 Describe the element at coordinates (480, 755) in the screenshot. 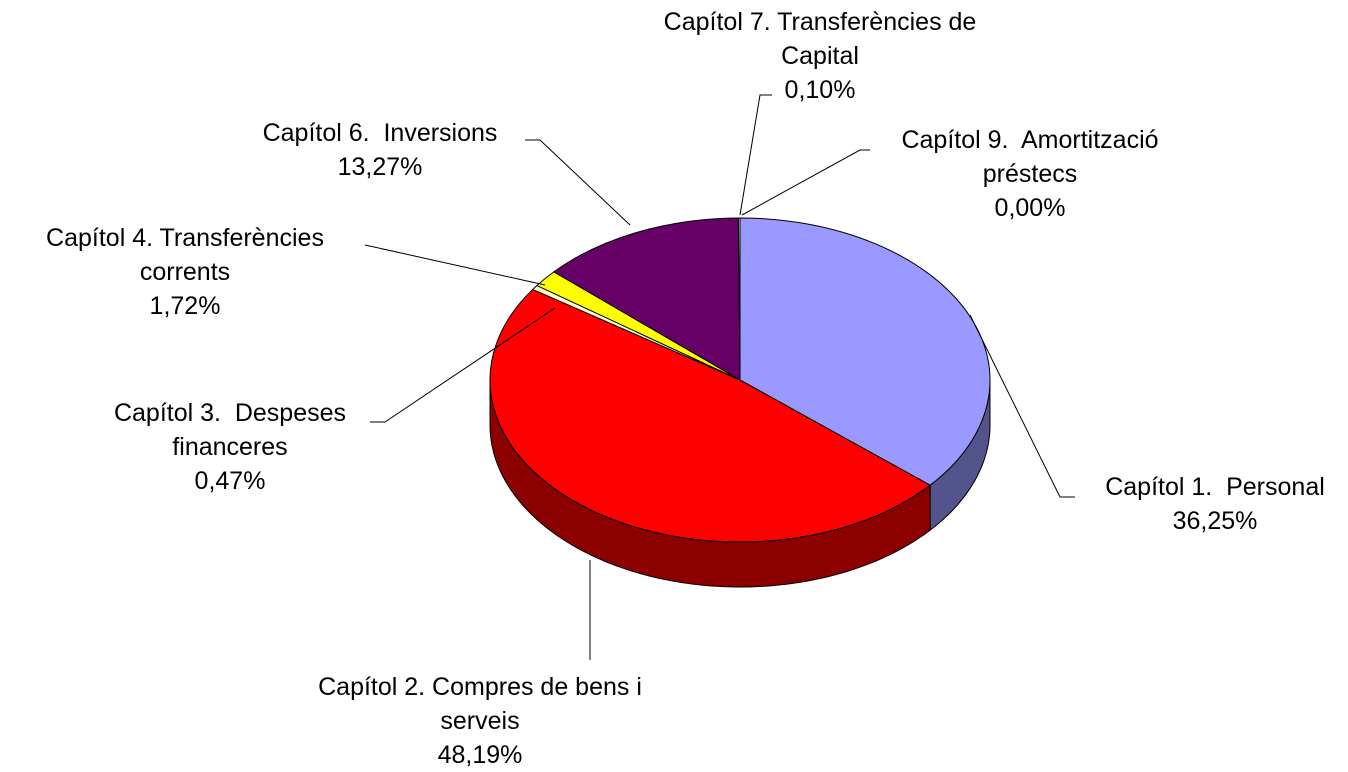

I see `slice-value-label: 48,19%` at that location.